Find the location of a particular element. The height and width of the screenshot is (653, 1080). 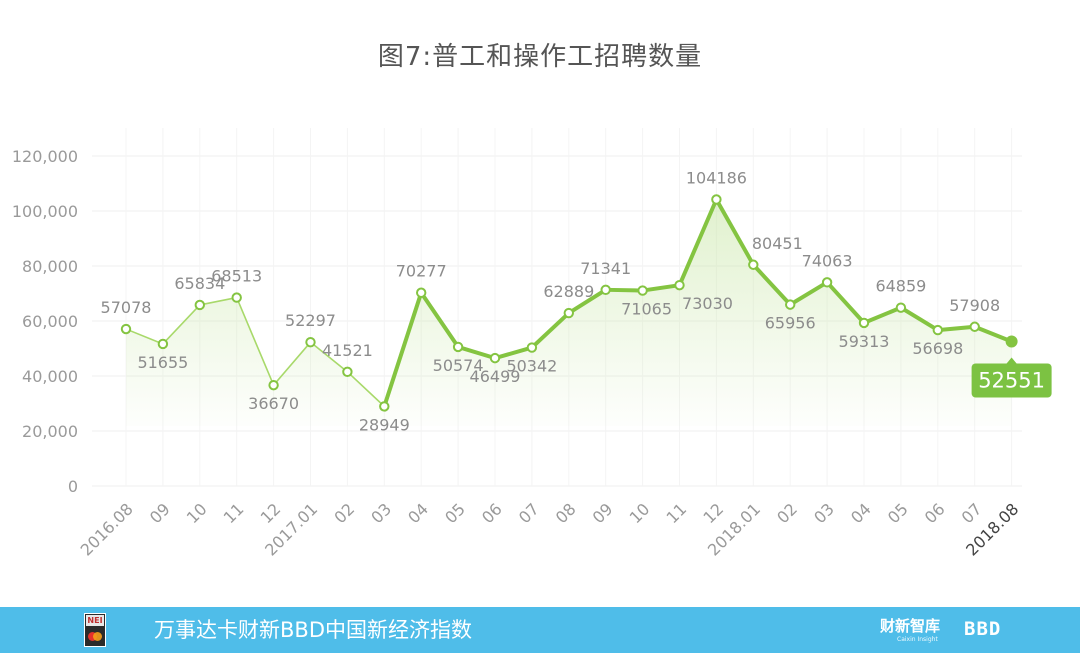

data-label: 36670 is located at coordinates (273, 403).